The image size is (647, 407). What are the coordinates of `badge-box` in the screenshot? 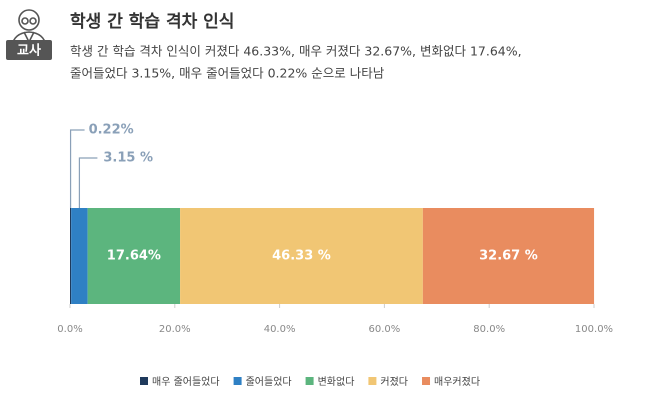 It's located at (29, 50).